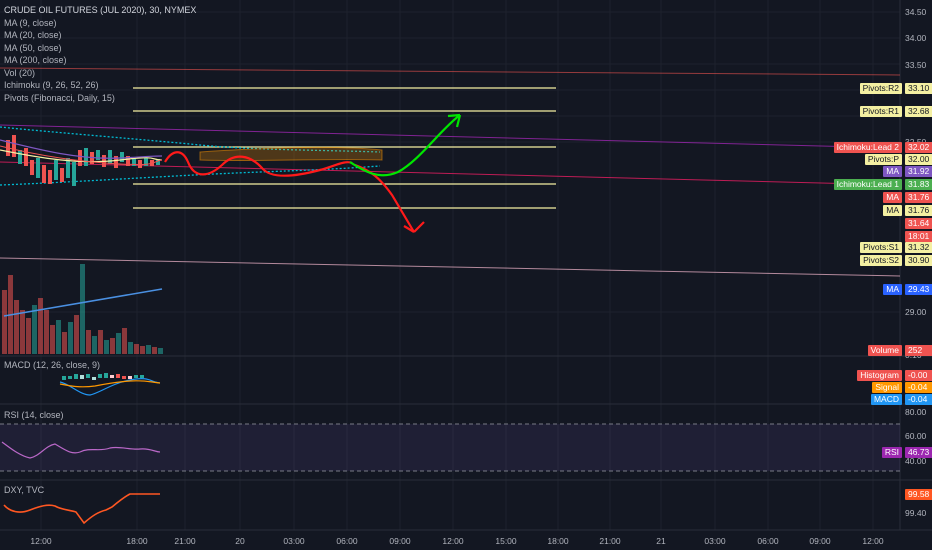  What do you see at coordinates (918, 184) in the screenshot?
I see `price-tag-value: 31.83` at bounding box center [918, 184].